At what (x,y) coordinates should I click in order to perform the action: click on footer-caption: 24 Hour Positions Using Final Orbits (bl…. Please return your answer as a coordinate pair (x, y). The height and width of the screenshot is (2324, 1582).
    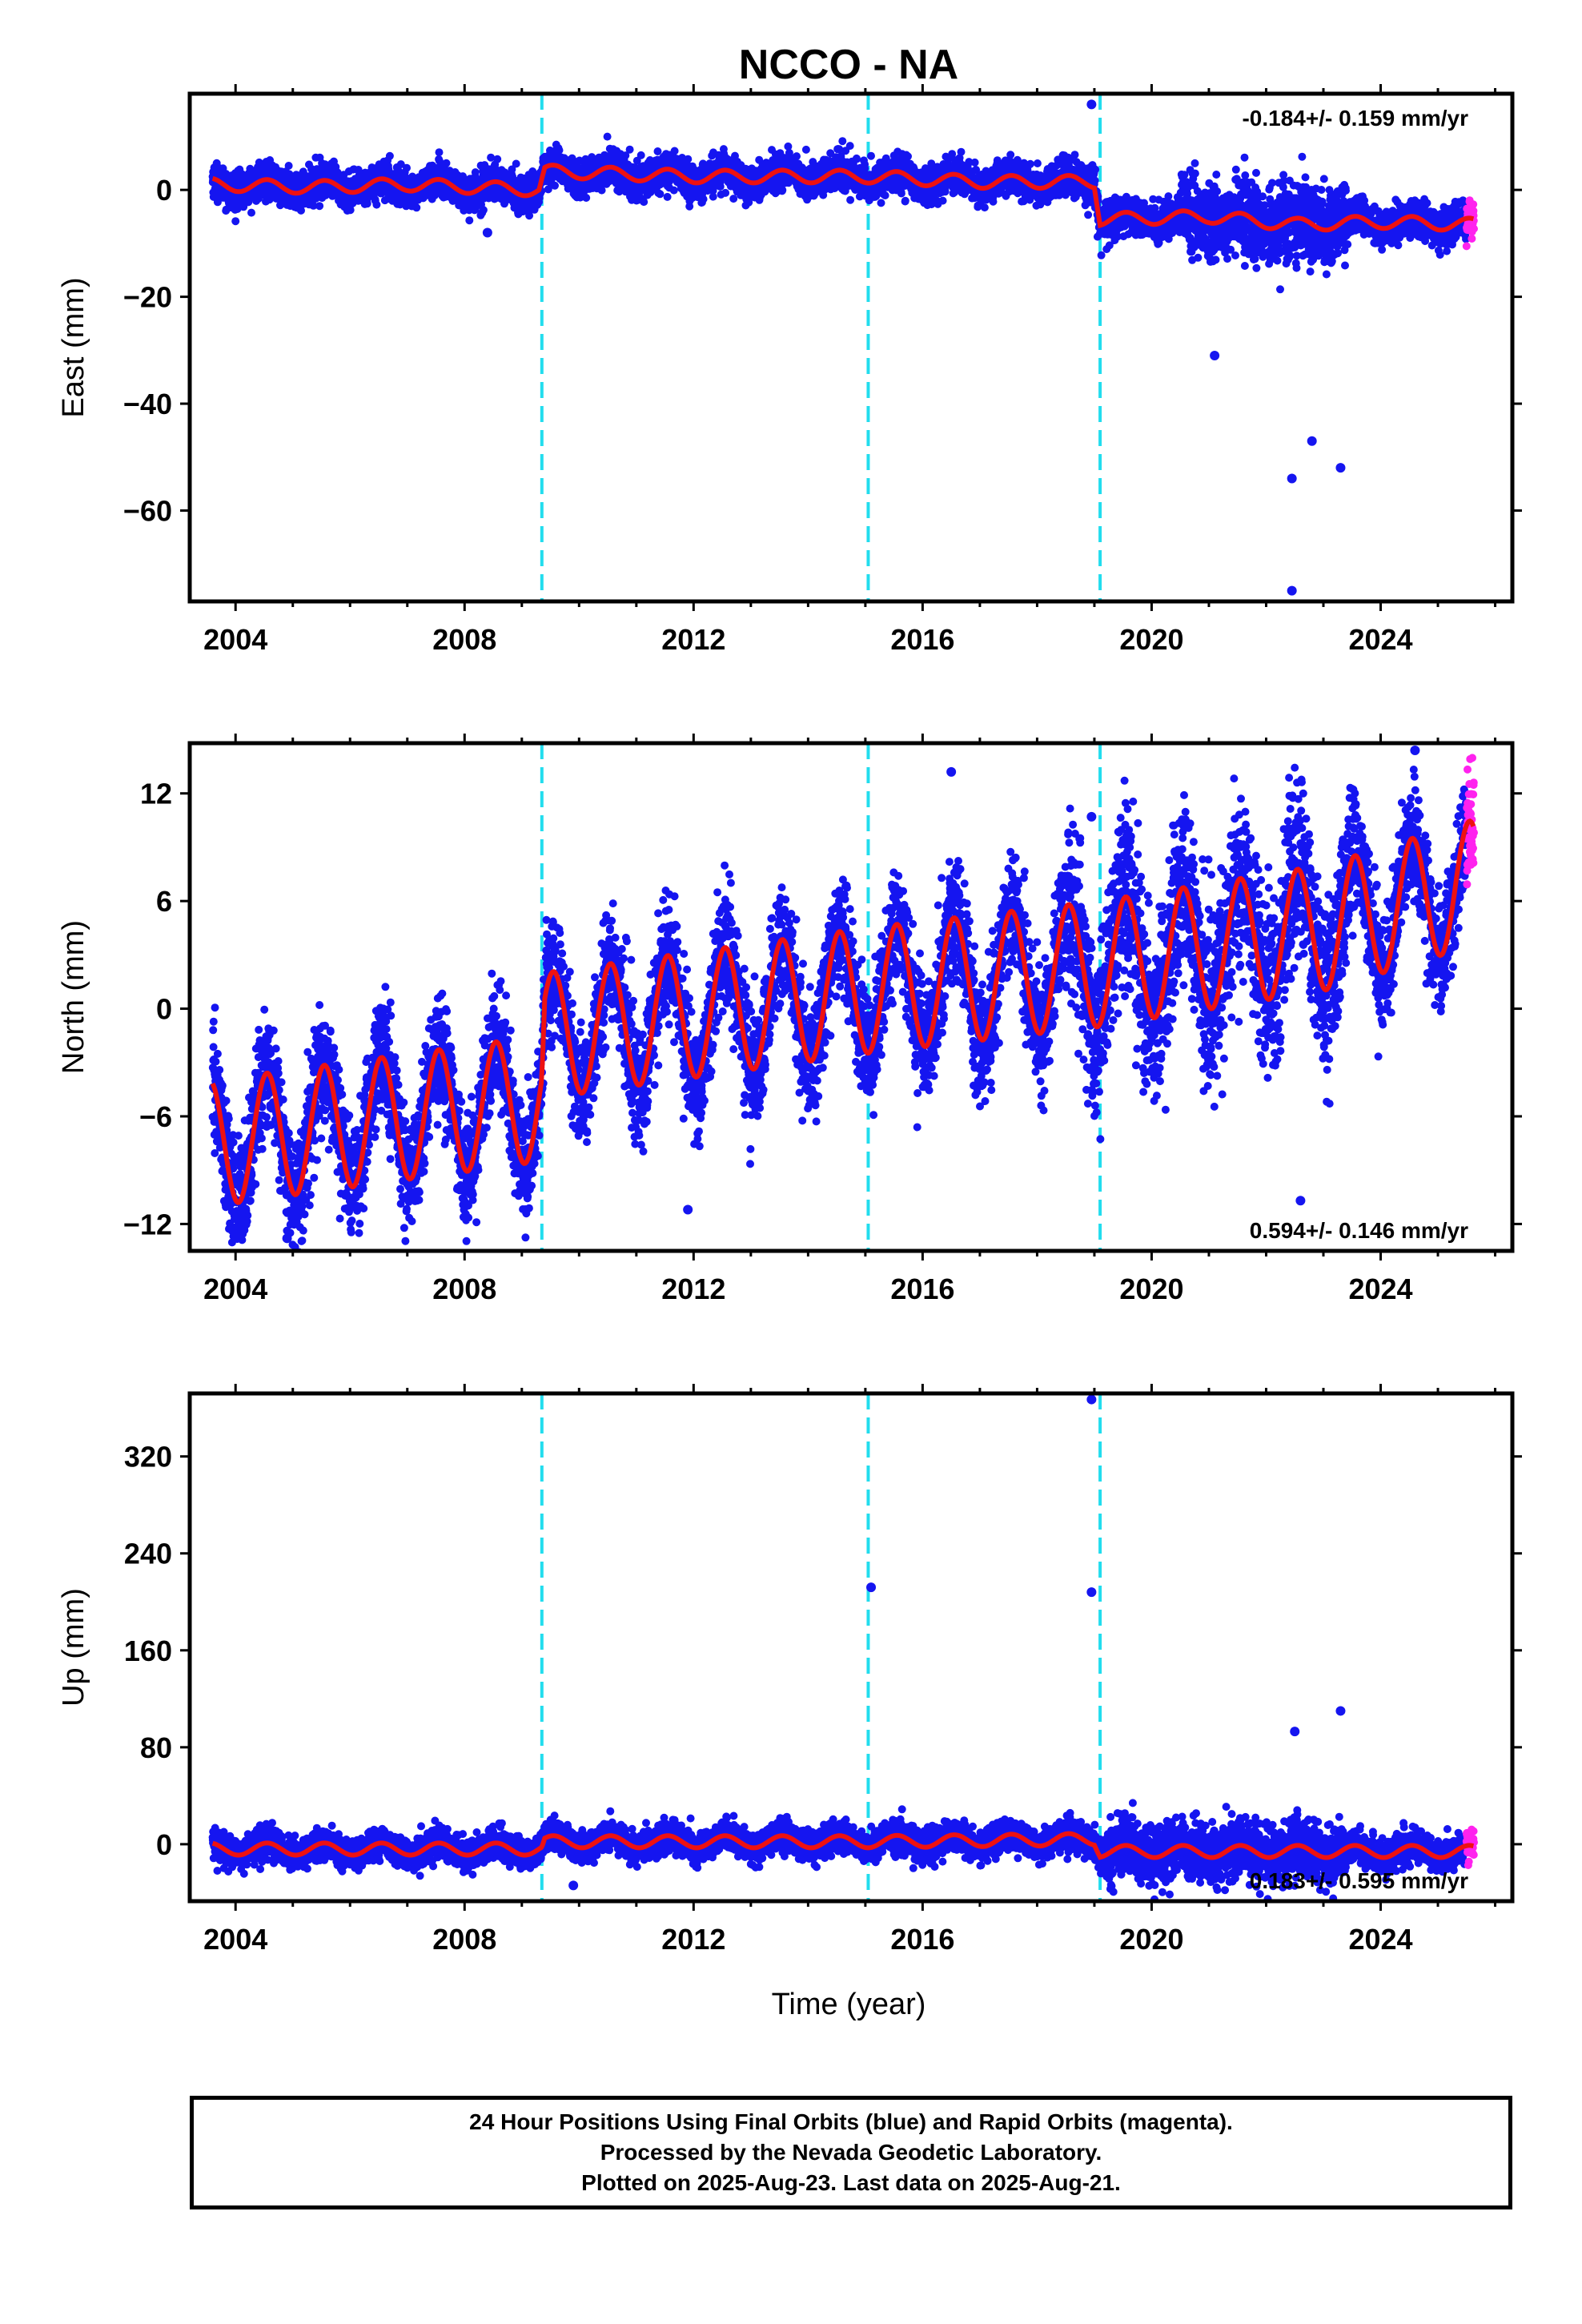
    Looking at the image, I should click on (851, 2152).